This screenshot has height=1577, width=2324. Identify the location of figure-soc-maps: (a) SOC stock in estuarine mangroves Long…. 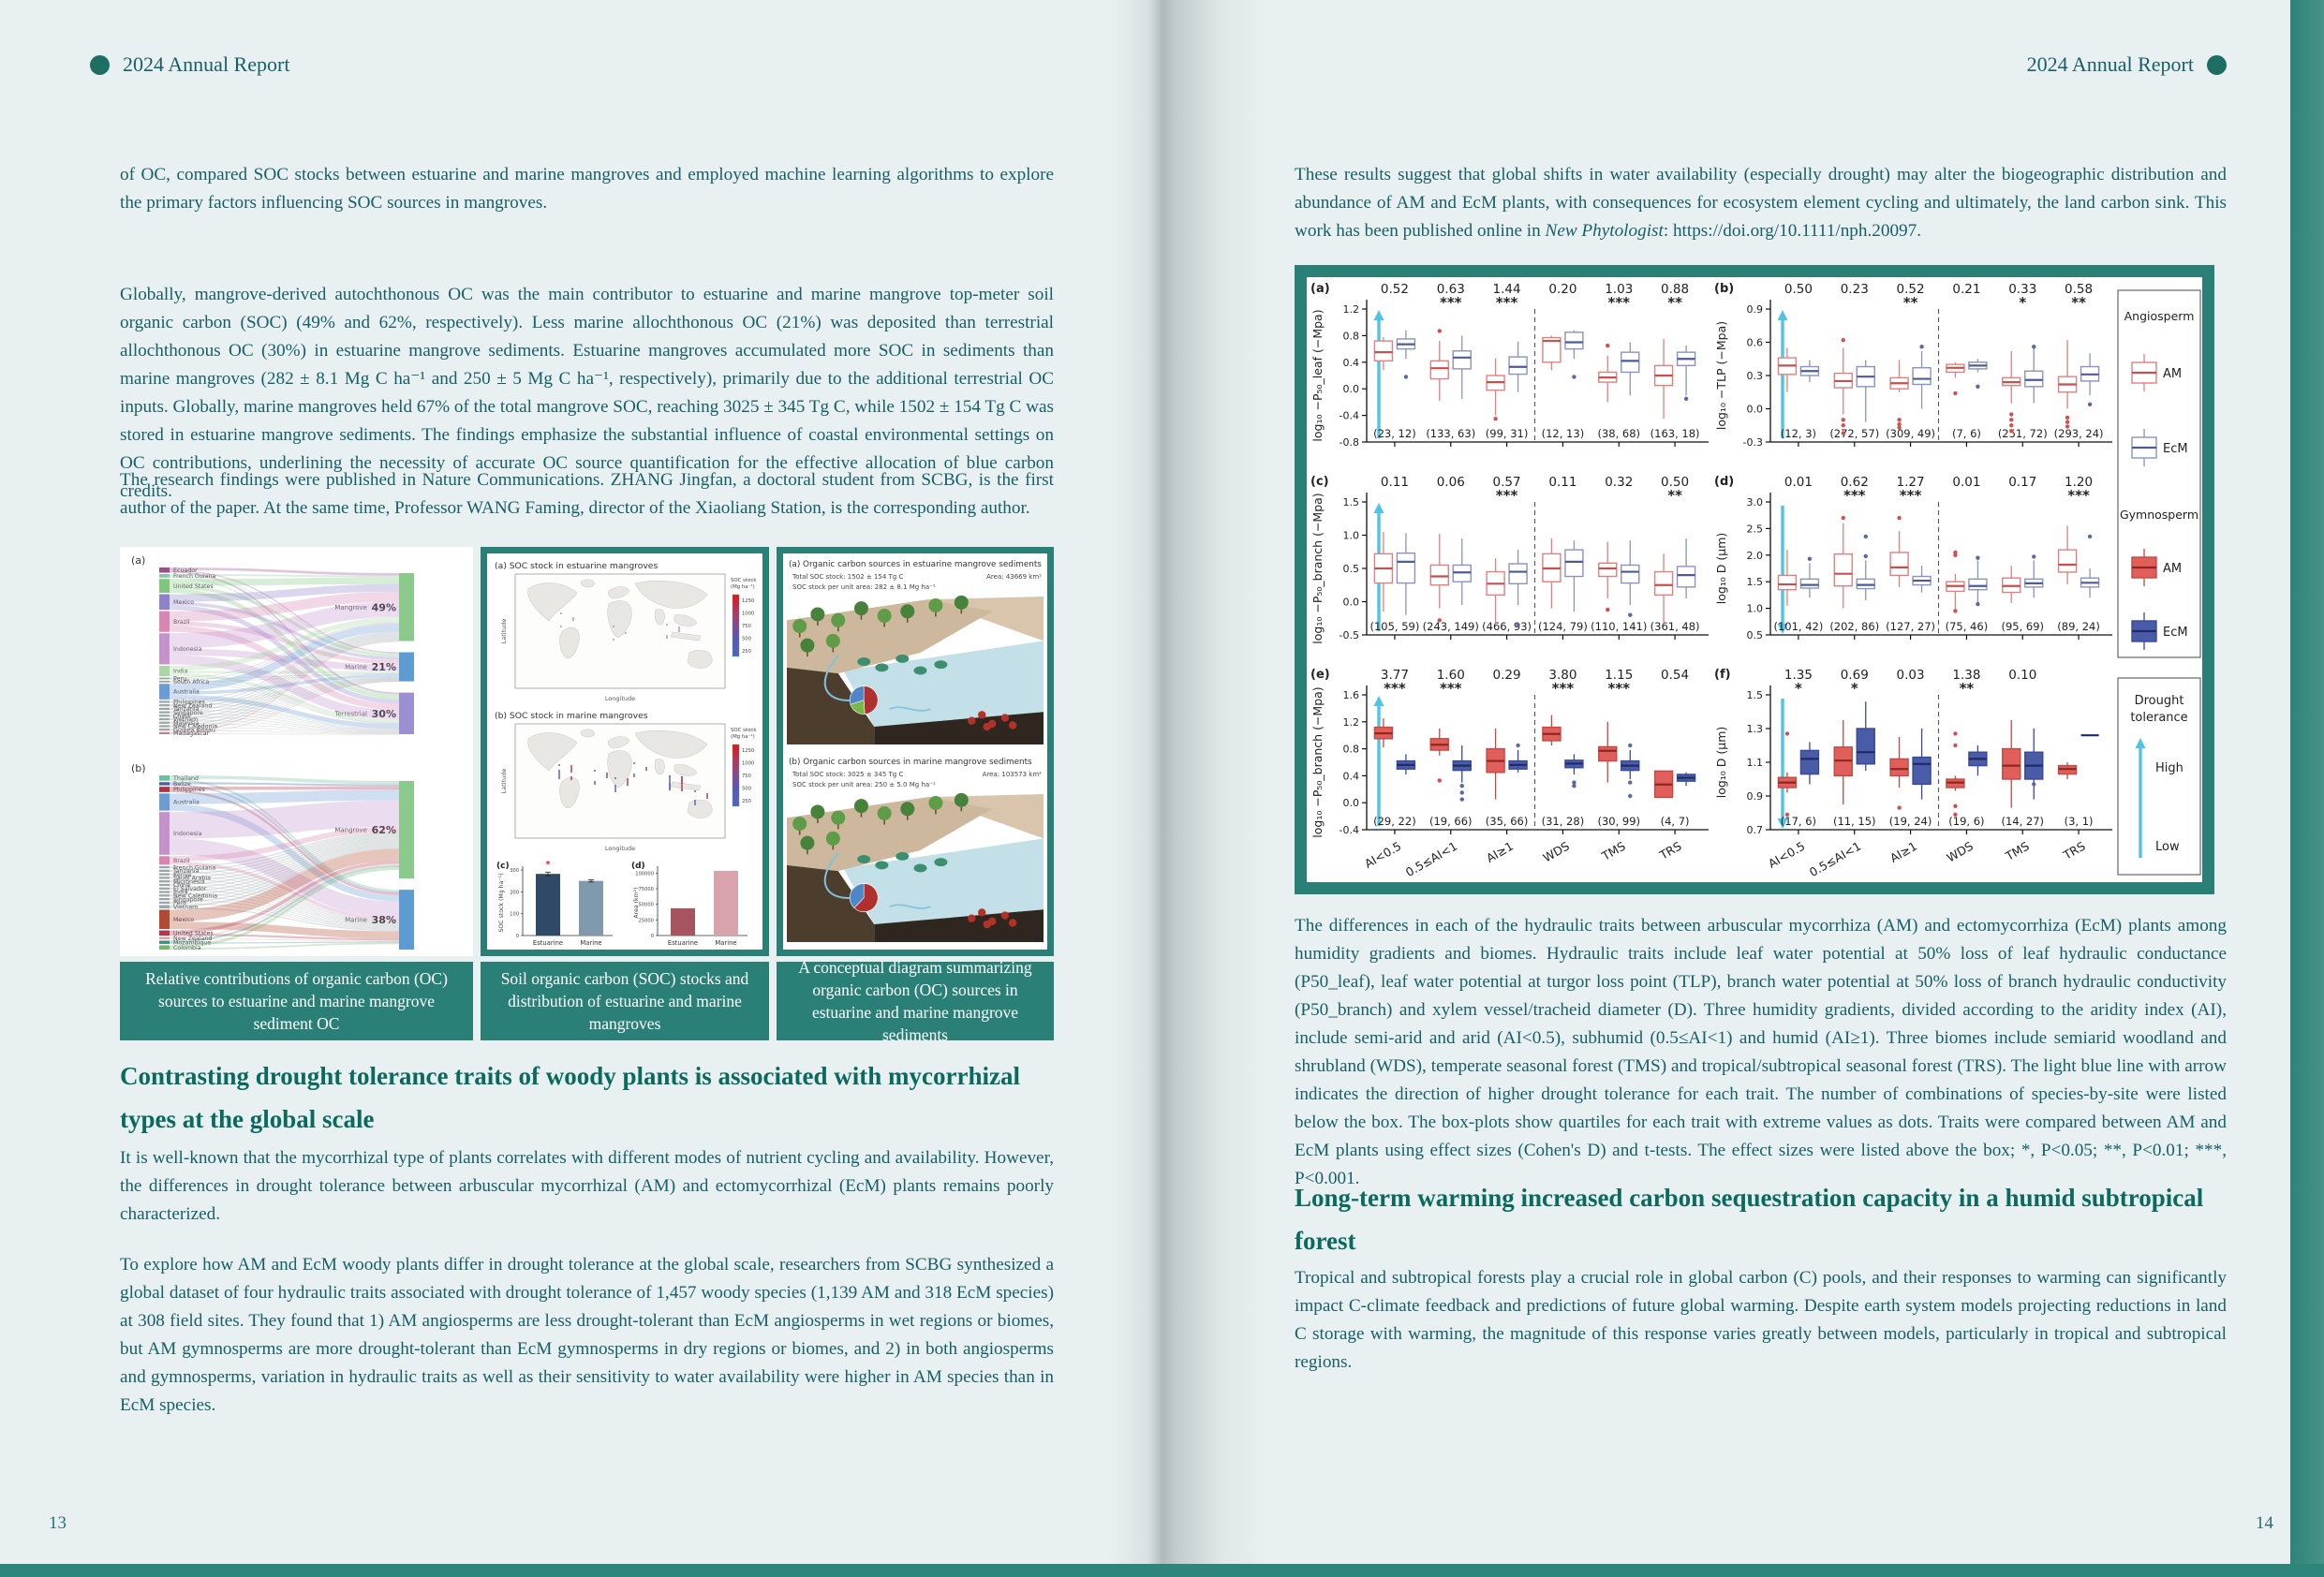
(625, 793).